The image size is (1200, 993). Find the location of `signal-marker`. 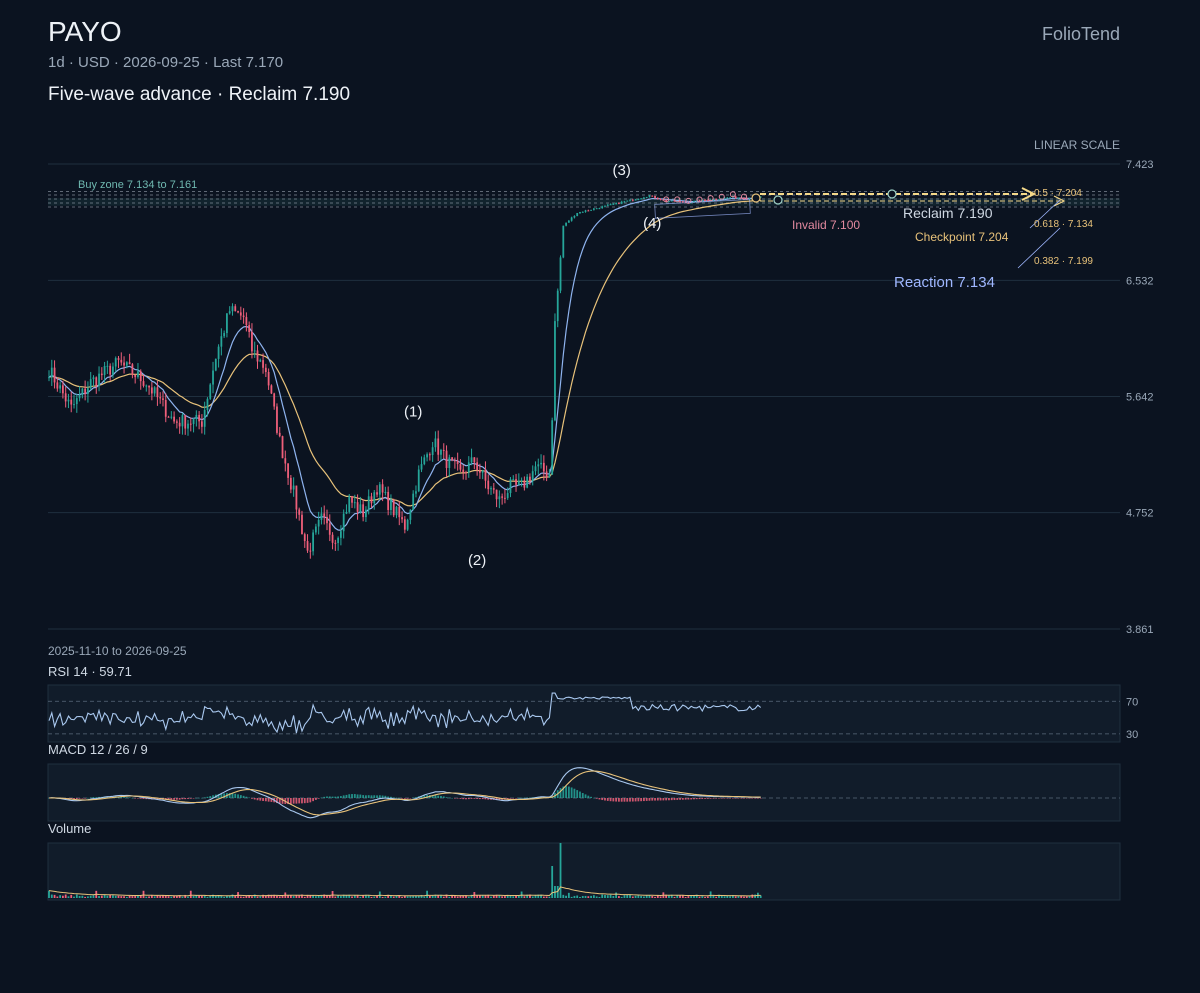

signal-marker is located at coordinates (688, 200).